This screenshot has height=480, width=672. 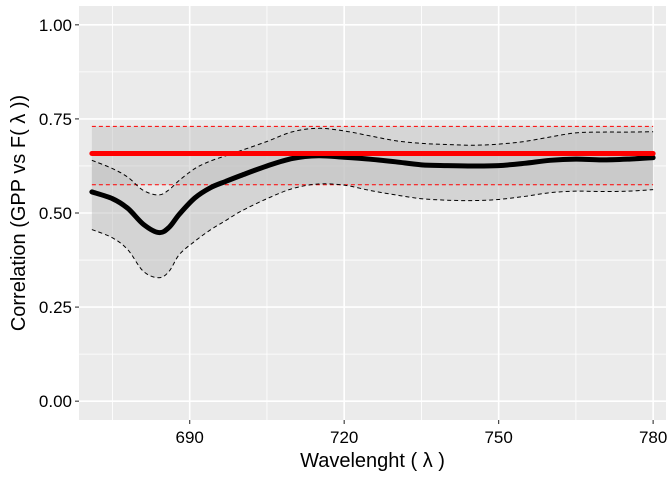 What do you see at coordinates (55, 213) in the screenshot?
I see `y-tick-label: 0.50` at bounding box center [55, 213].